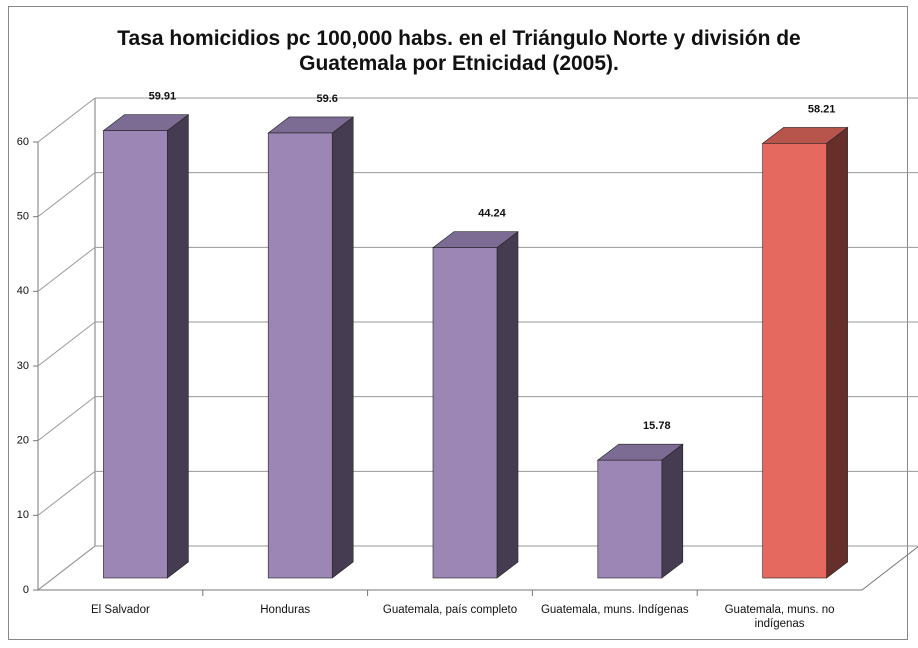 Image resolution: width=918 pixels, height=648 pixels. I want to click on y-tick-label: 20, so click(23, 441).